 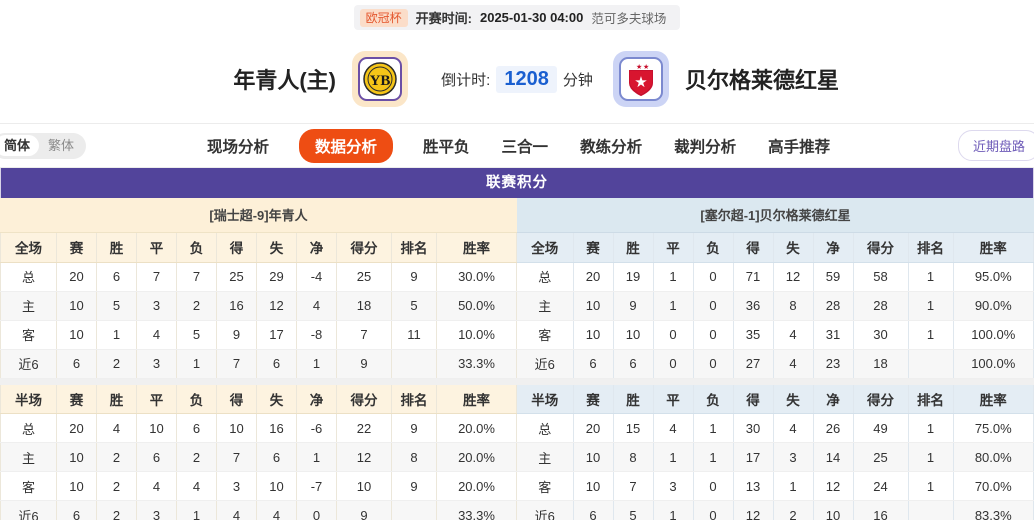 I want to click on tab-referee-analysis: 裁判分析, so click(x=705, y=147).